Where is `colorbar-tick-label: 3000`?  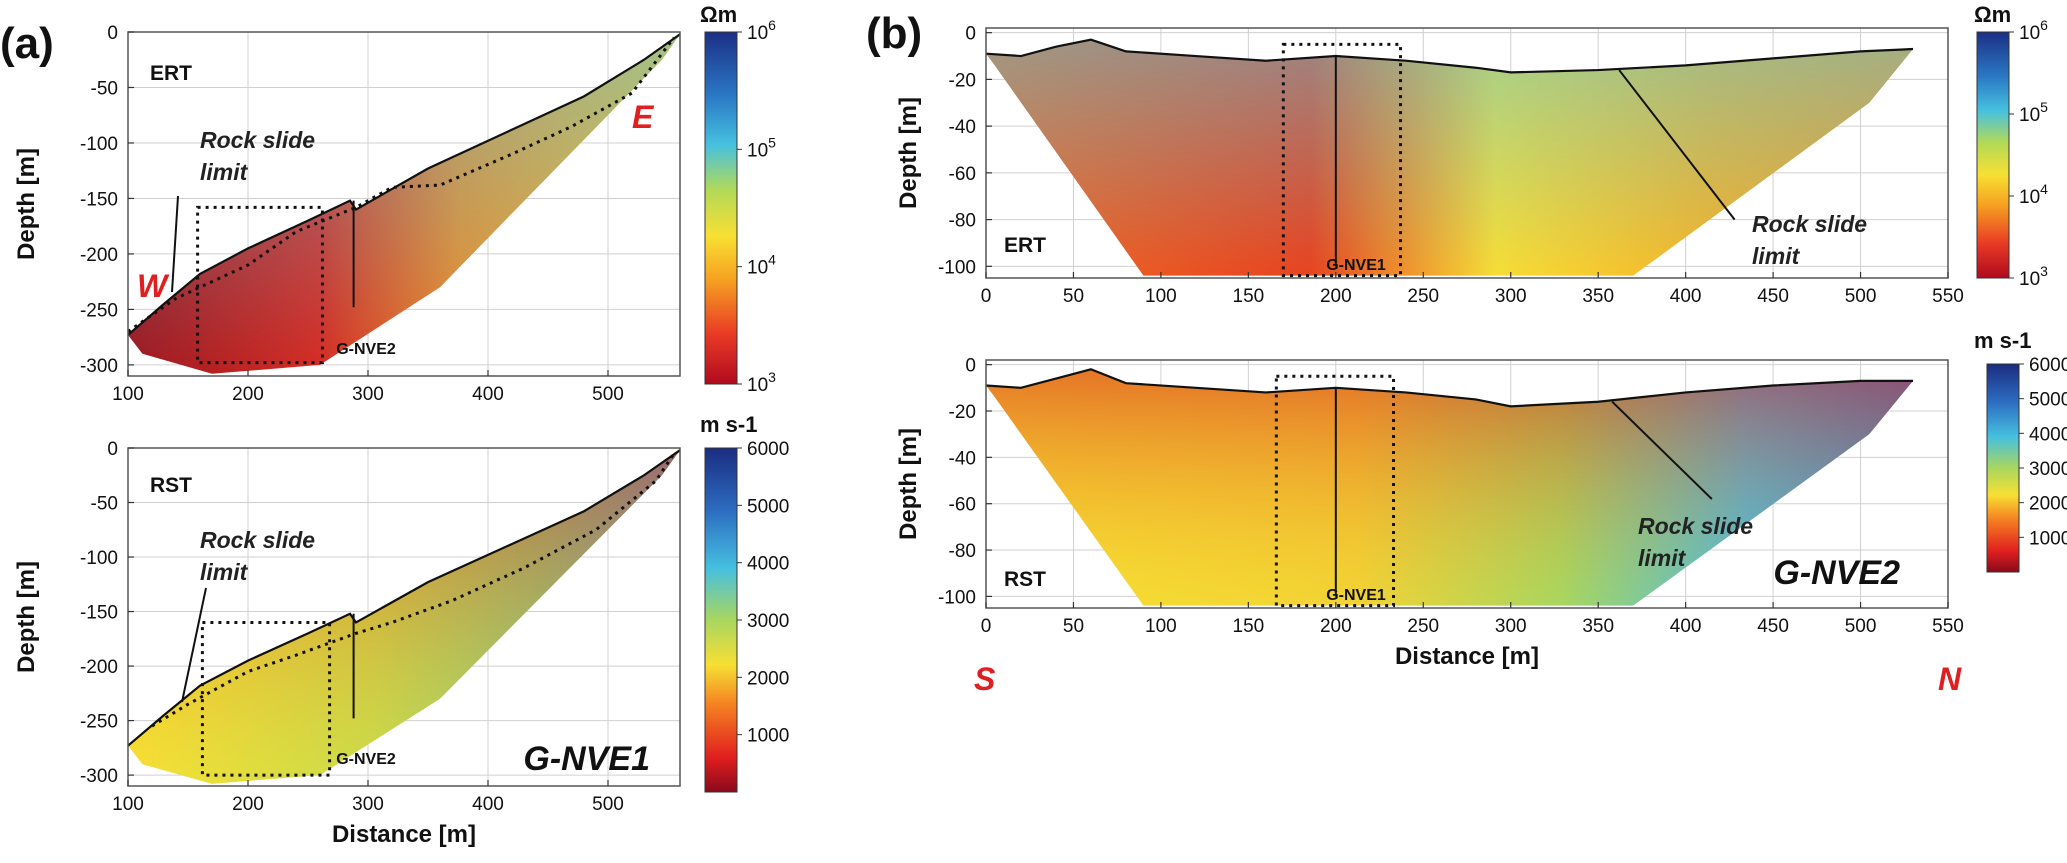
colorbar-tick-label: 3000 is located at coordinates (2048, 469).